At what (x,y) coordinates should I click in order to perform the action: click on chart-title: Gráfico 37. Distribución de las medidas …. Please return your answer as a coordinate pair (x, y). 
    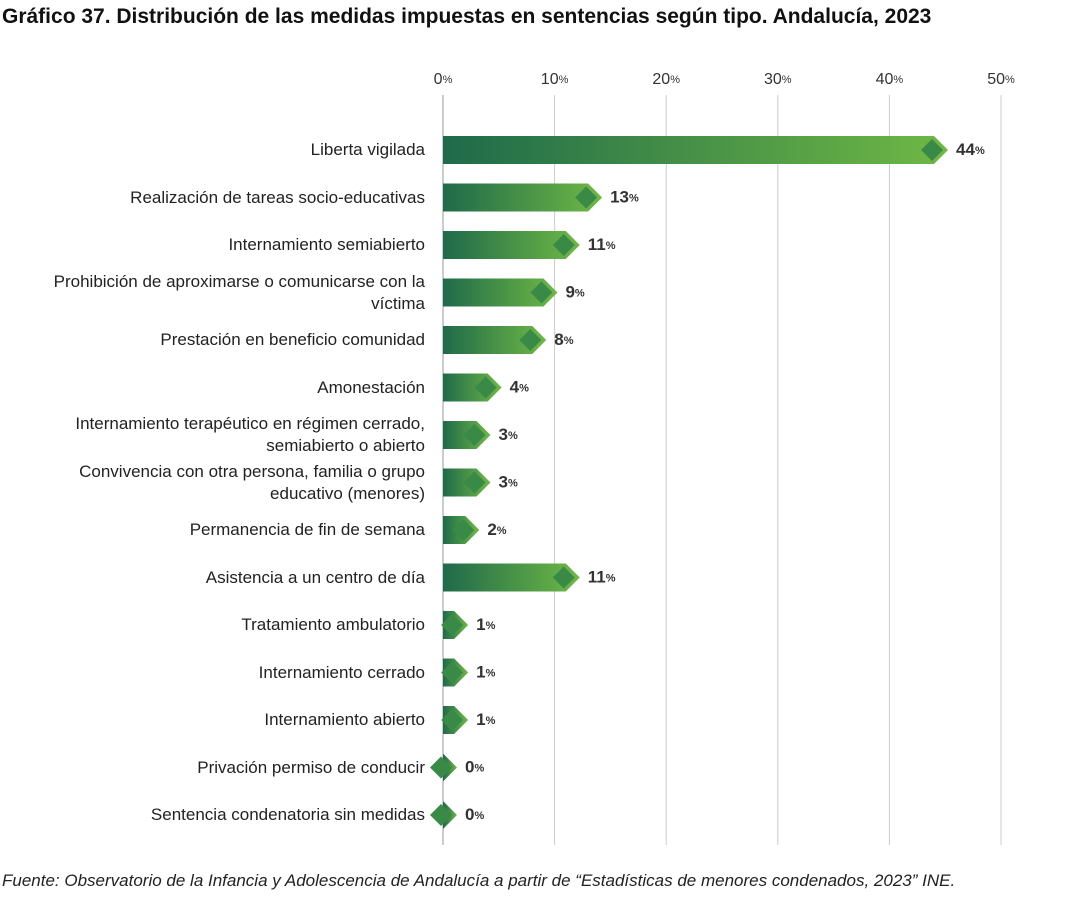
    Looking at the image, I should click on (467, 16).